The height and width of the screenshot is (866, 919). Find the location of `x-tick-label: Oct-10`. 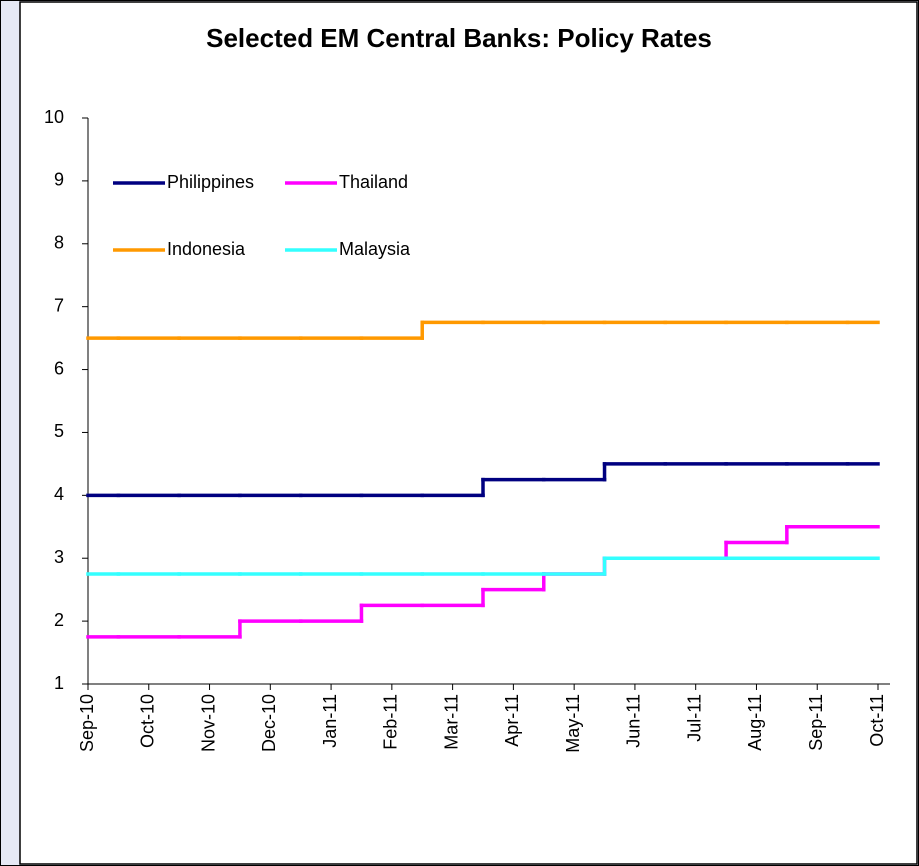

x-tick-label: Oct-10 is located at coordinates (148, 721).